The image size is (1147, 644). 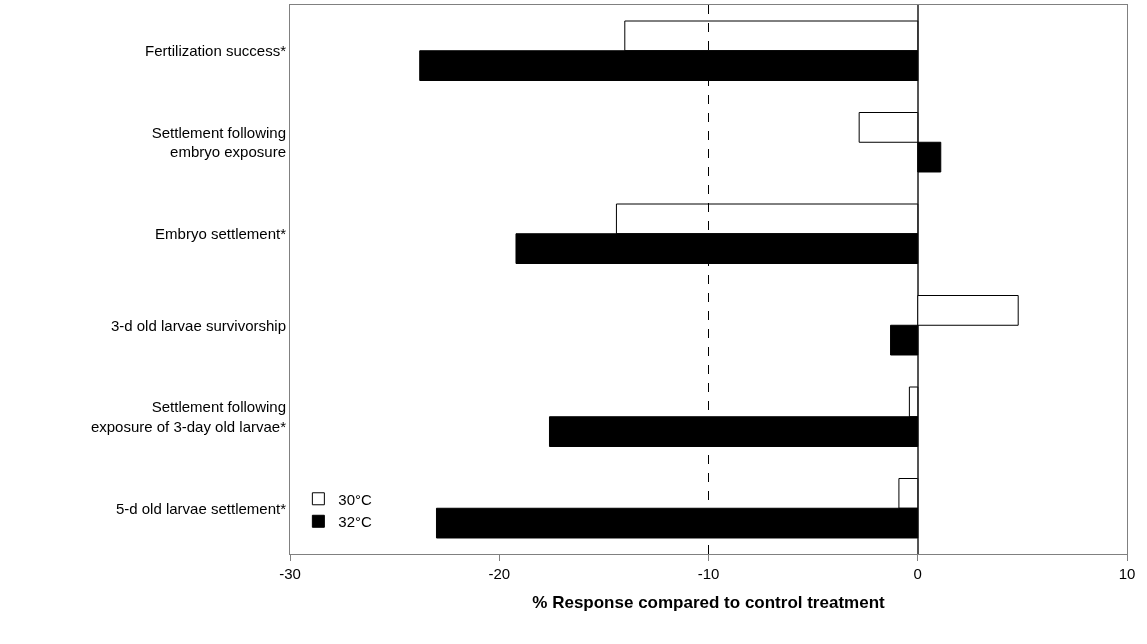 What do you see at coordinates (290, 573) in the screenshot?
I see `x-tick-label: -30` at bounding box center [290, 573].